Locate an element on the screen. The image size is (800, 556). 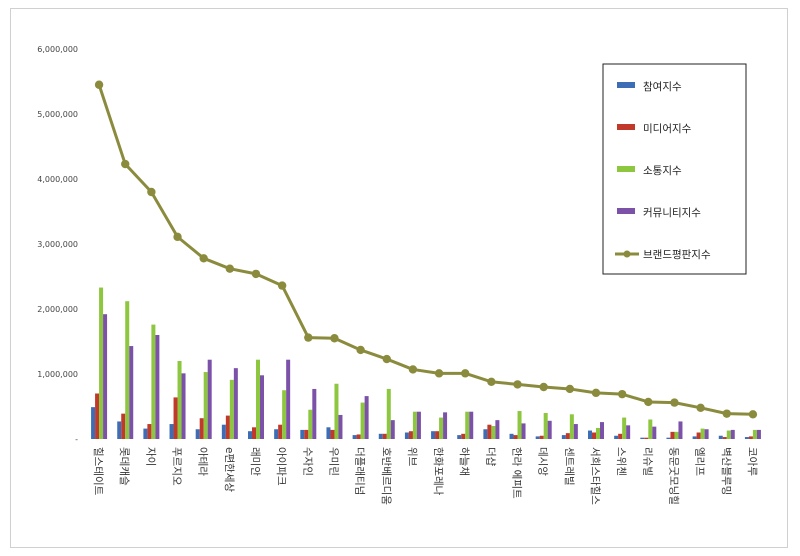
y-tick-label: 5,000,000 is located at coordinates (57, 114).